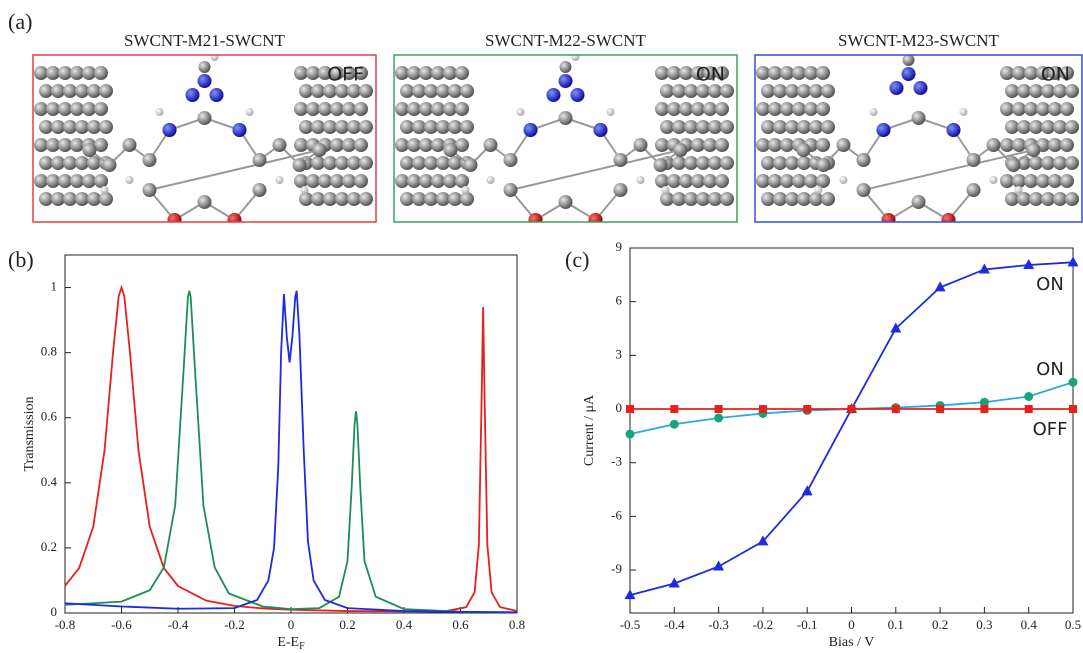  What do you see at coordinates (1055, 75) in the screenshot?
I see `switch-state: ON` at bounding box center [1055, 75].